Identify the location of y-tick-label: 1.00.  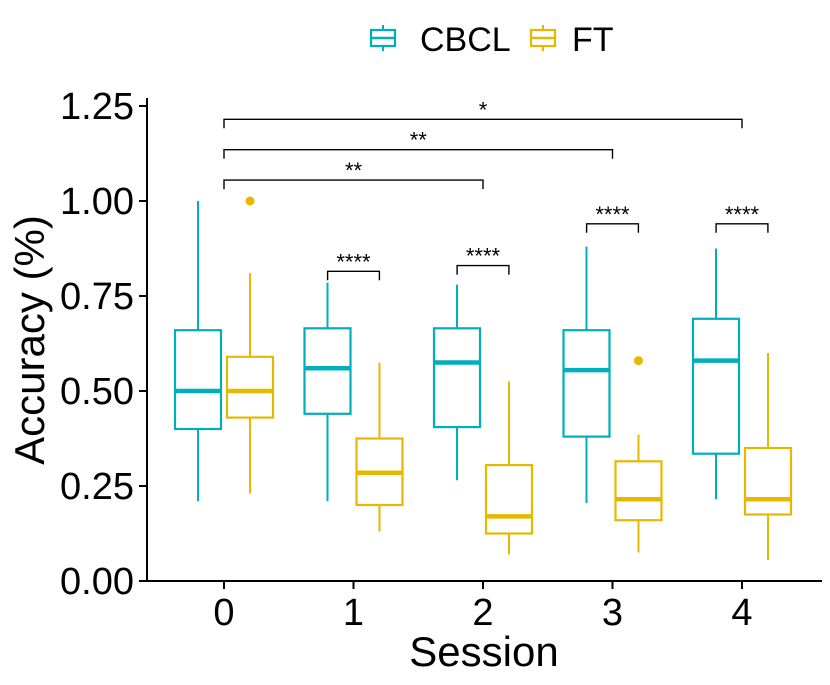
(97, 202).